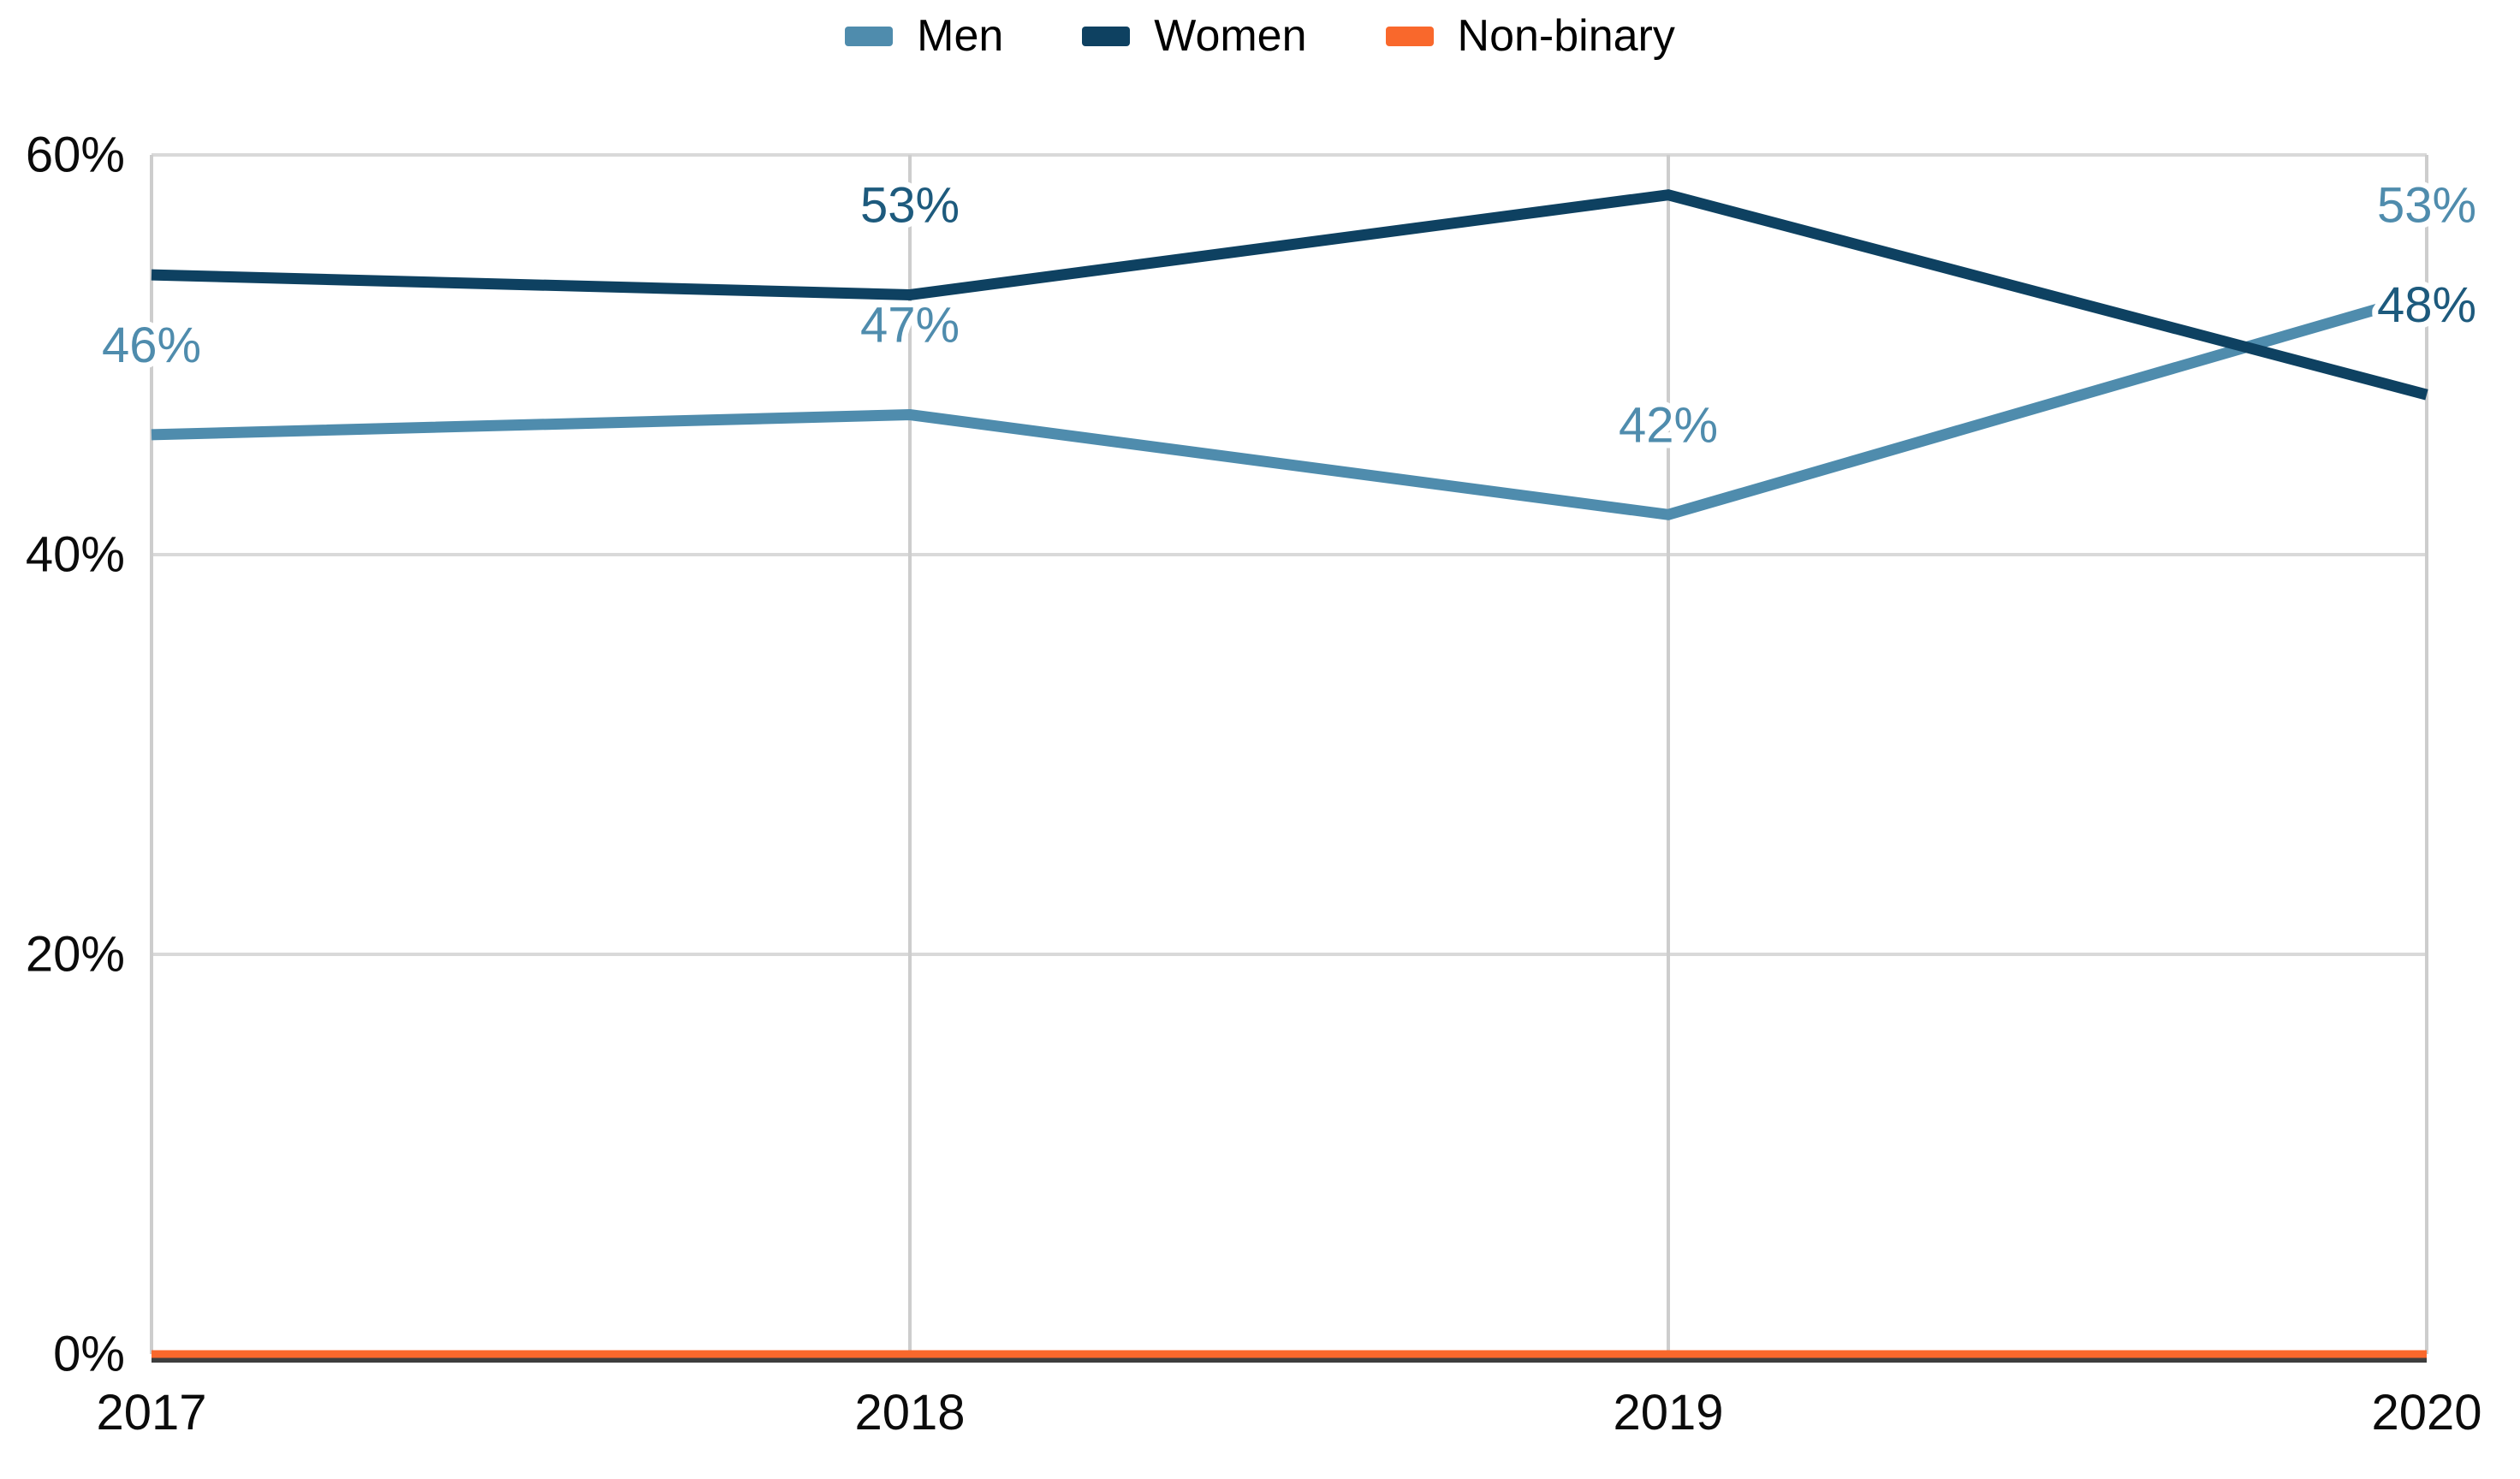 The height and width of the screenshot is (1479, 2520). What do you see at coordinates (1668, 425) in the screenshot?
I see `point-label-men-2019: 42%` at bounding box center [1668, 425].